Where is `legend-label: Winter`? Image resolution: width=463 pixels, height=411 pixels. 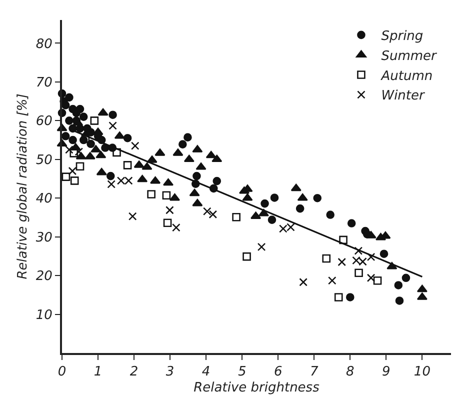 legend-label: Winter is located at coordinates (403, 96).